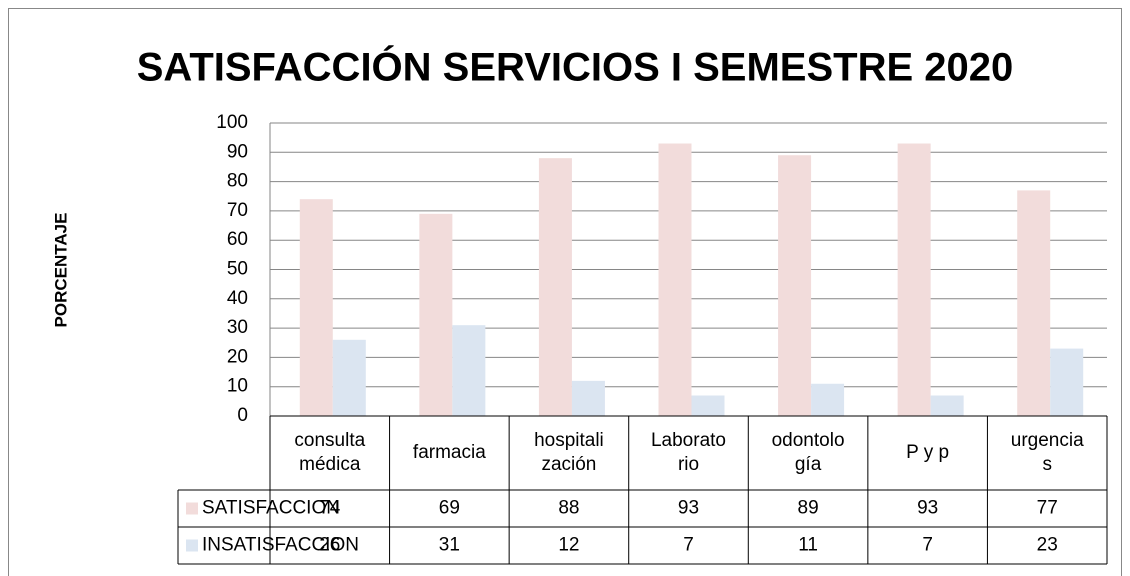 This screenshot has height=576, width=1130. I want to click on y-tick-label: 0, so click(242, 415).